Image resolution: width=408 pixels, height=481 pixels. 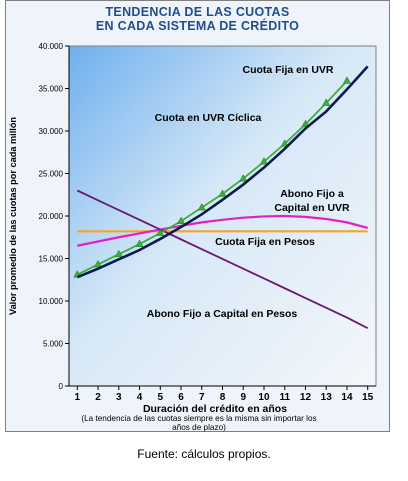 I want to click on chart-title-line-1: TENDENCIA DE LAS CUOTAS, so click(x=197, y=12).